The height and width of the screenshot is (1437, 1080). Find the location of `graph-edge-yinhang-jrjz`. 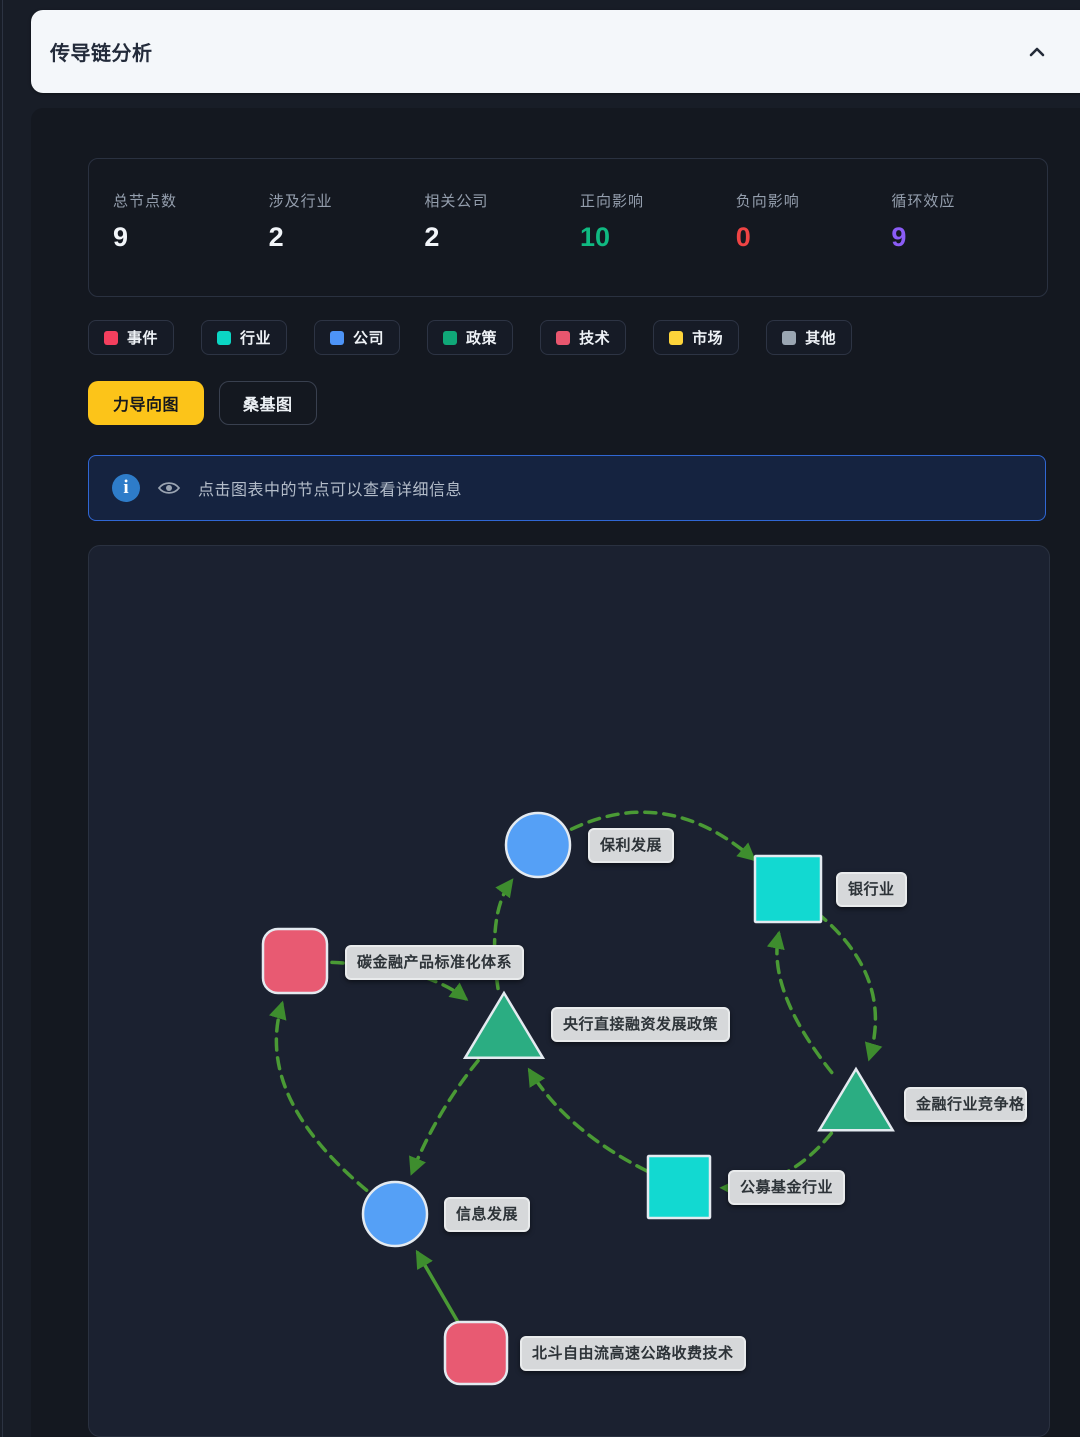

graph-edge-yinhang-jrjz is located at coordinates (849, 986).